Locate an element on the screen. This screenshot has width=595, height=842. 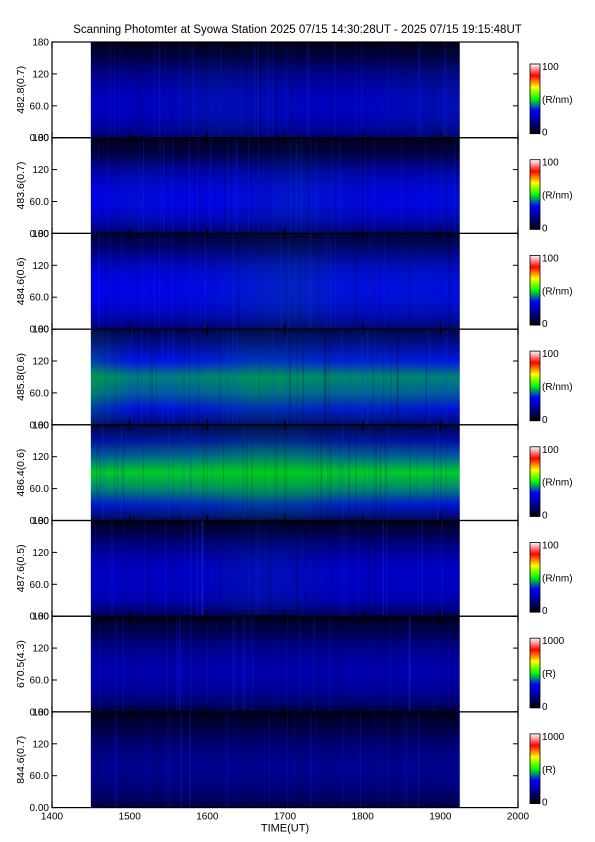
x-tick-label: 1900 is located at coordinates (440, 817).